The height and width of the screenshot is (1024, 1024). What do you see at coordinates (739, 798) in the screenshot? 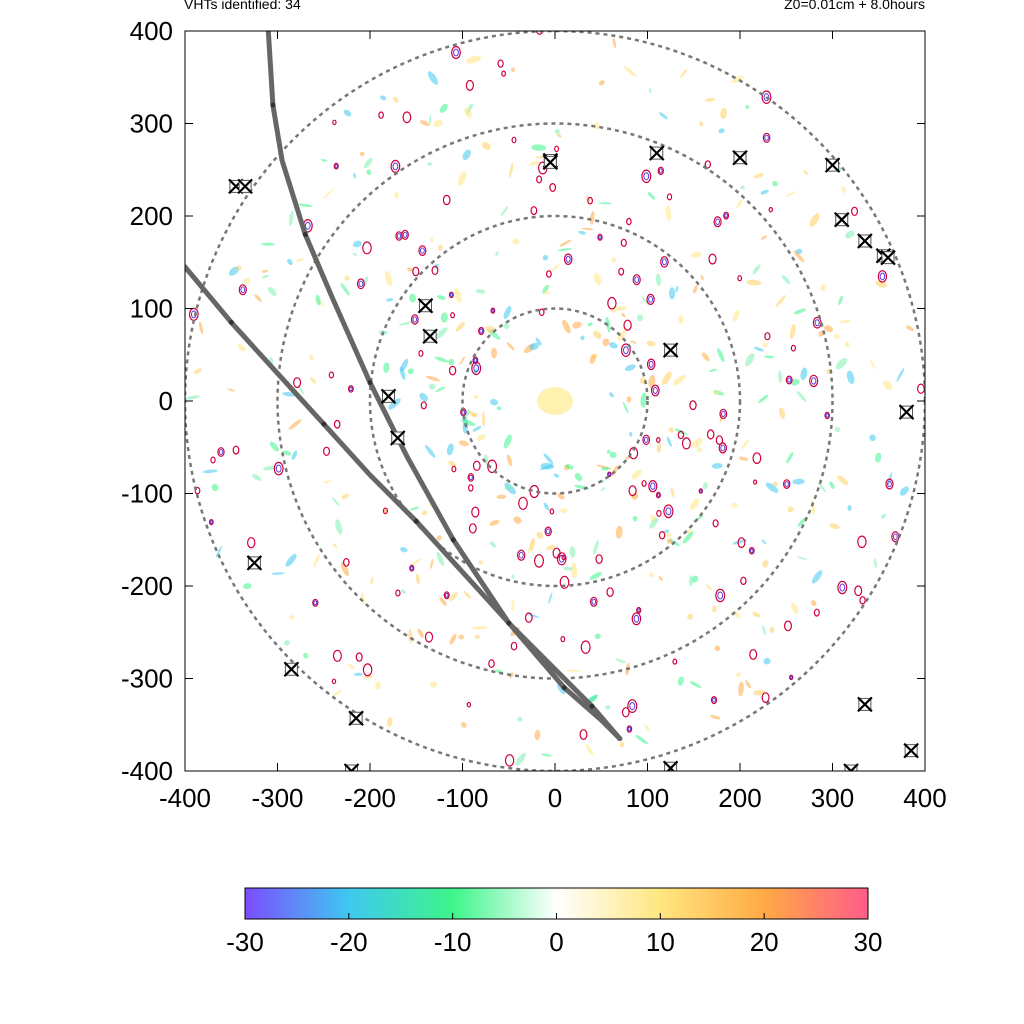
I see `x-tick-label: 200` at bounding box center [739, 798].